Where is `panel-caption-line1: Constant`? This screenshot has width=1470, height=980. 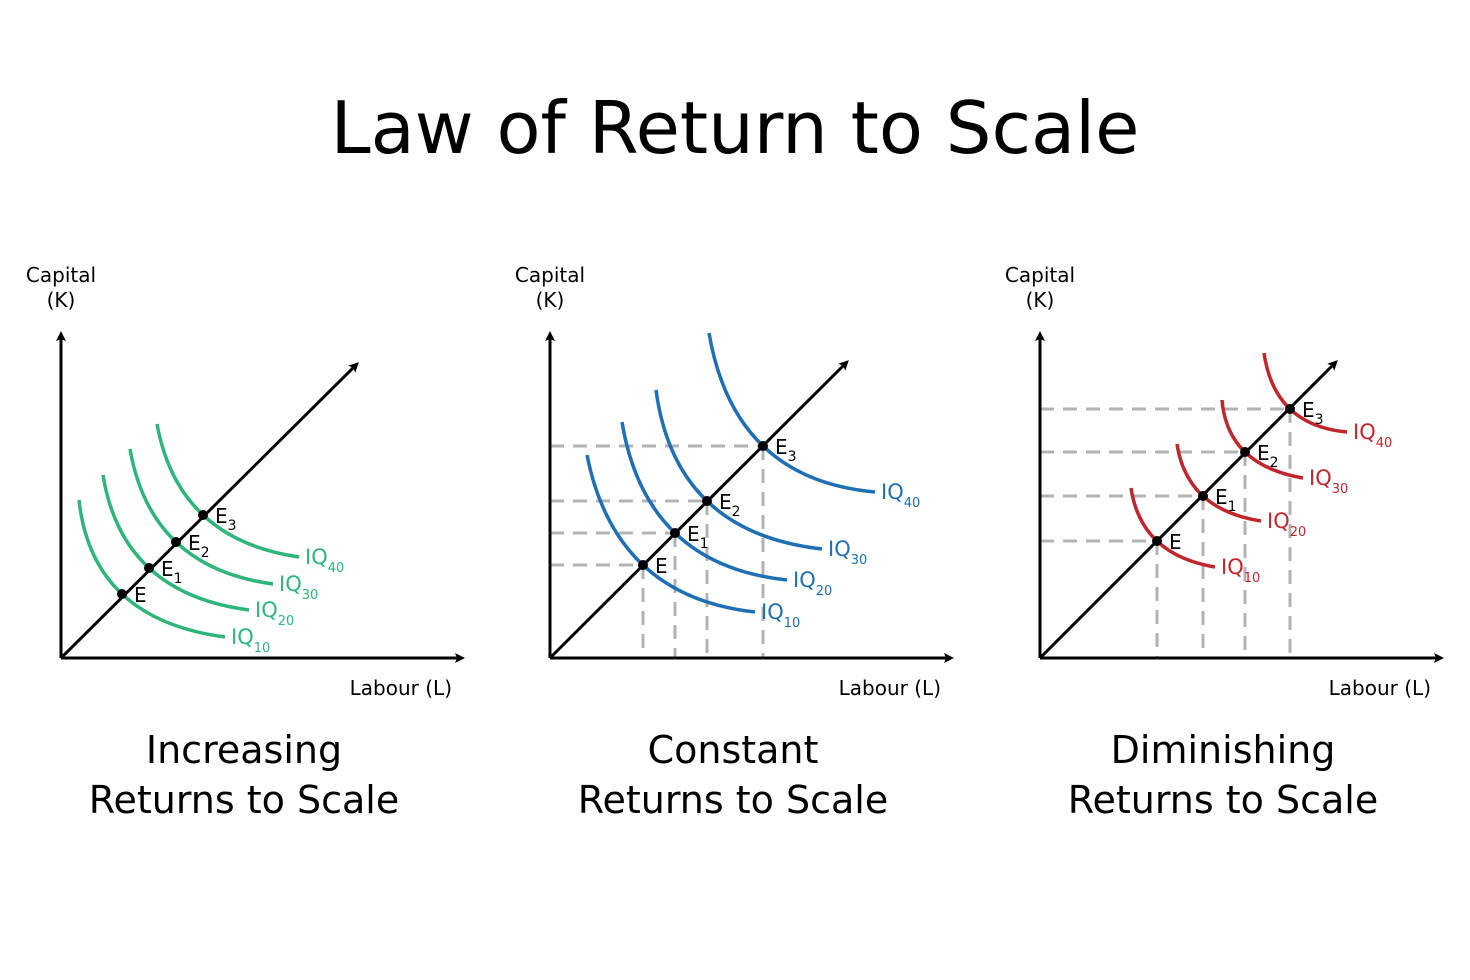
panel-caption-line1: Constant is located at coordinates (733, 750).